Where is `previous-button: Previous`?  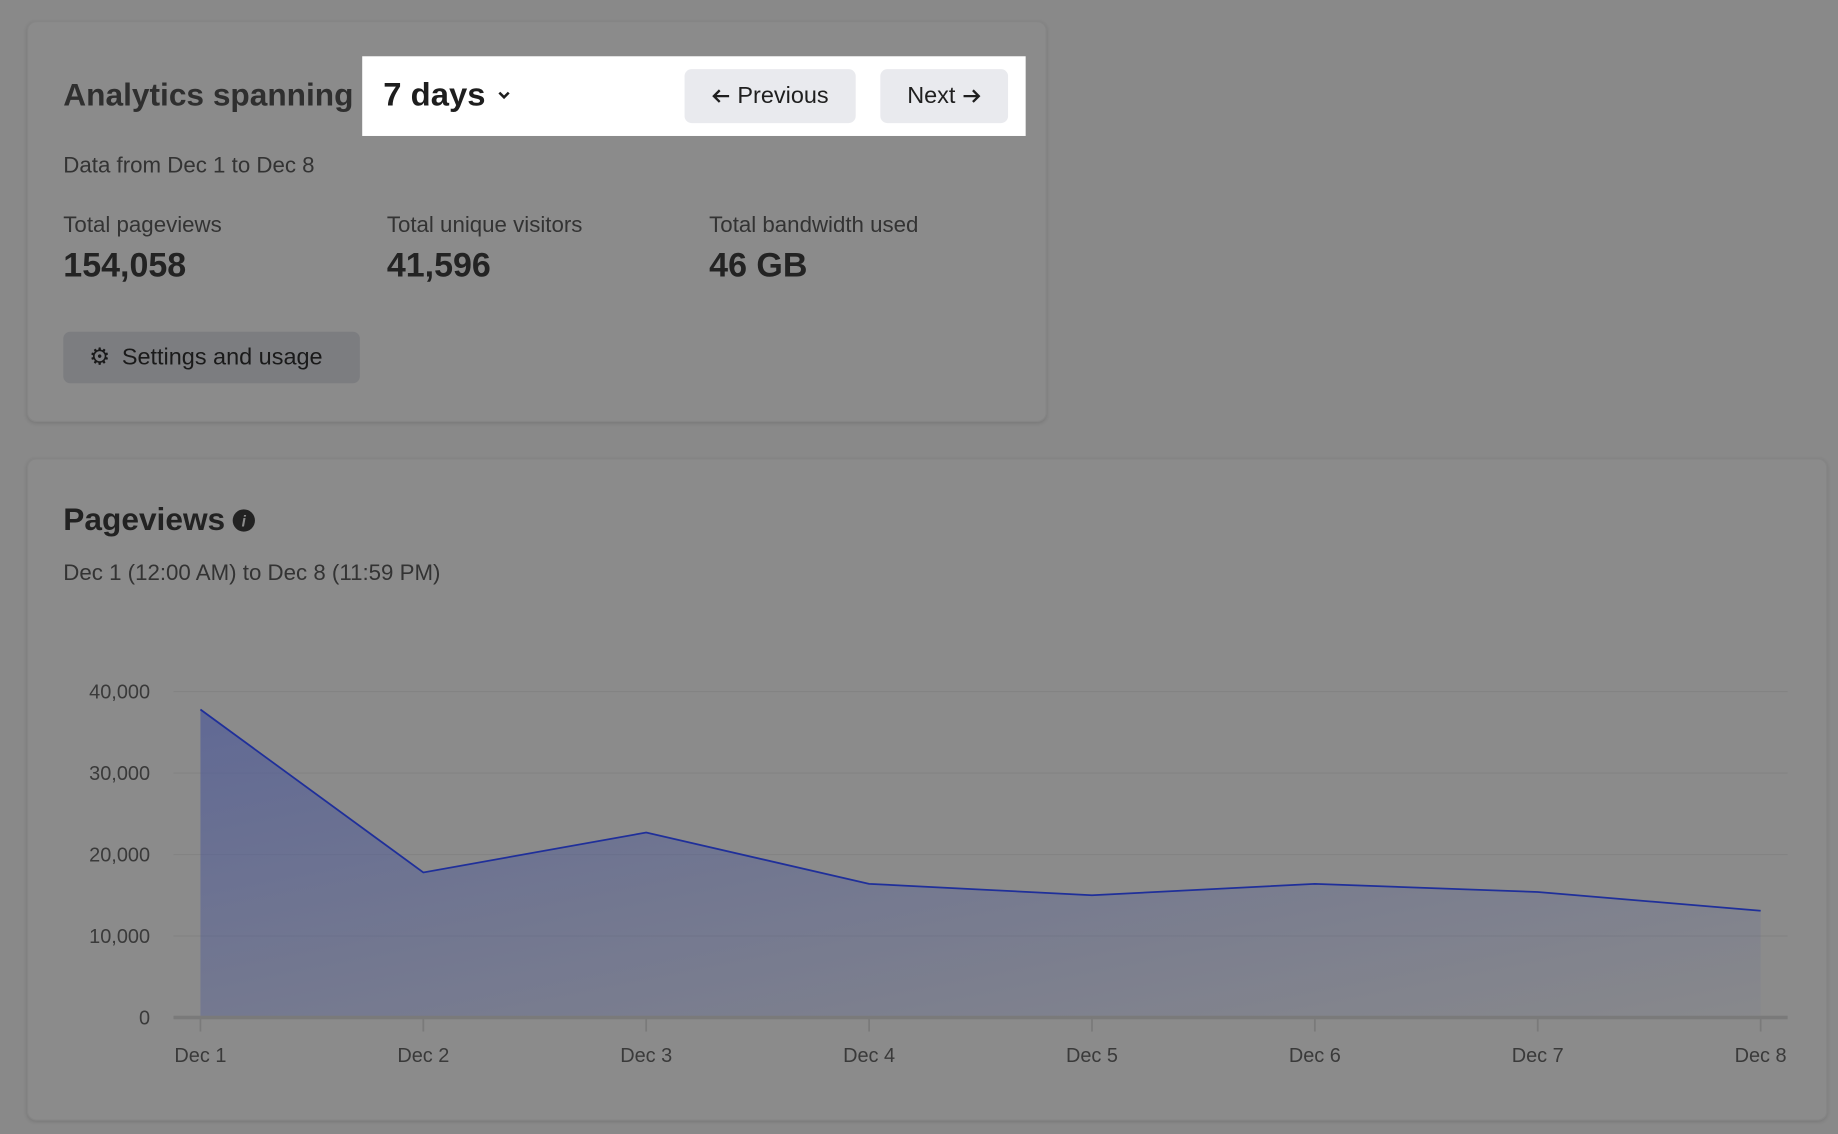 previous-button: Previous is located at coordinates (770, 96).